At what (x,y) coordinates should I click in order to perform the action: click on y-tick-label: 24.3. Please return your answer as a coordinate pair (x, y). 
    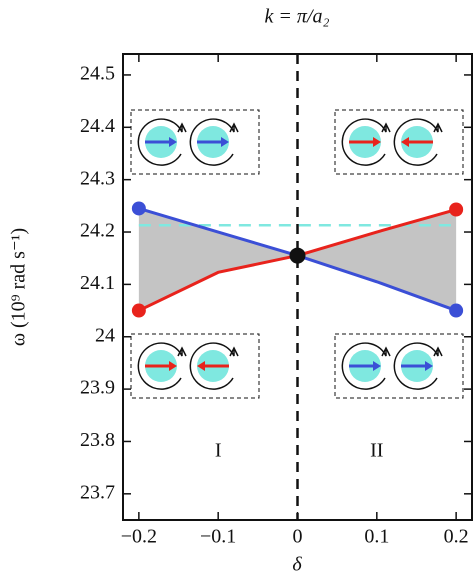
    Looking at the image, I should click on (97, 178).